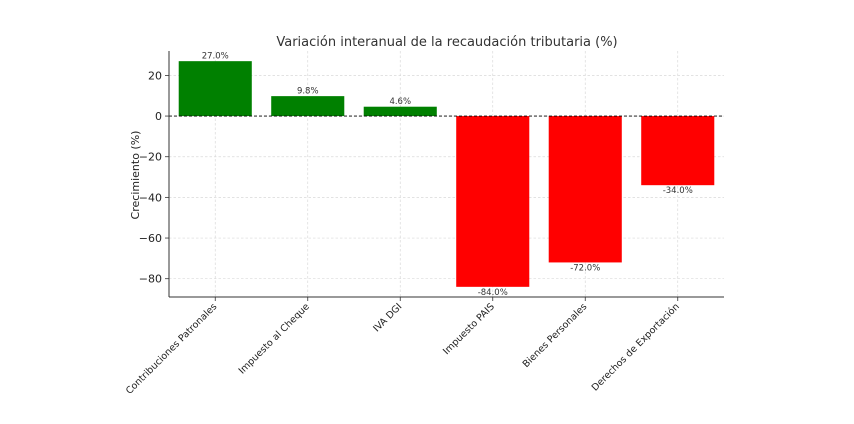 Image resolution: width=854 pixels, height=424 pixels. I want to click on y-tick-label: −80, so click(150, 279).